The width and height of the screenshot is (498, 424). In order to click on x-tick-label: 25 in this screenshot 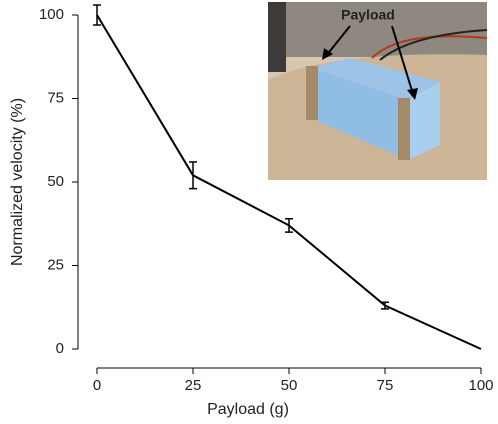, I will do `click(193, 385)`.